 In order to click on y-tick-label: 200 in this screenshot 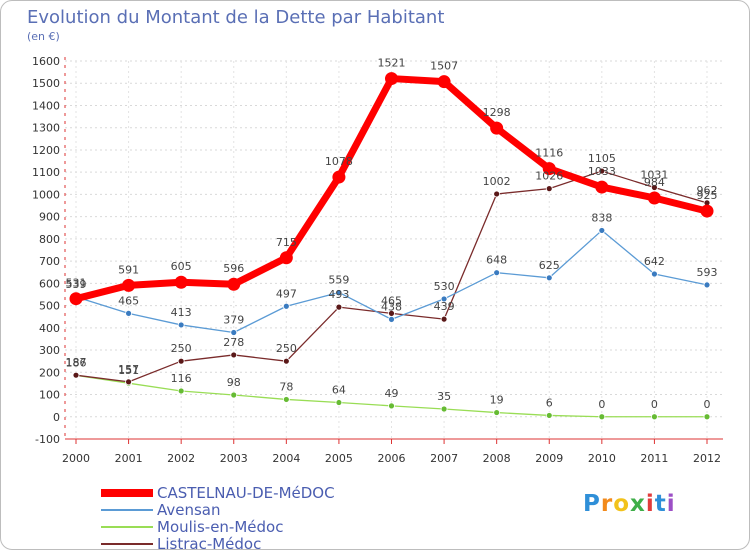, I will do `click(49, 372)`.